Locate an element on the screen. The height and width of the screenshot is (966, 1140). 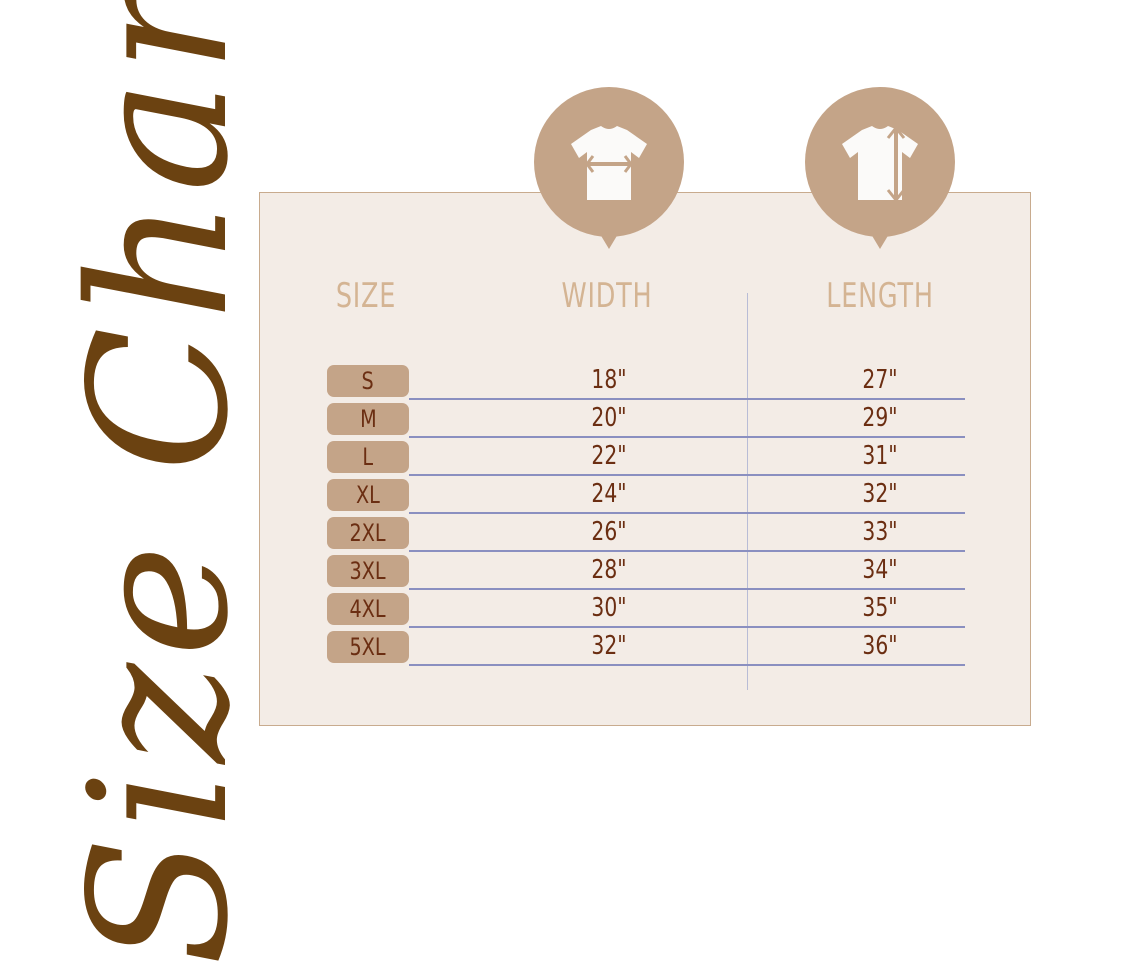
header-width: WIDTH is located at coordinates (607, 296).